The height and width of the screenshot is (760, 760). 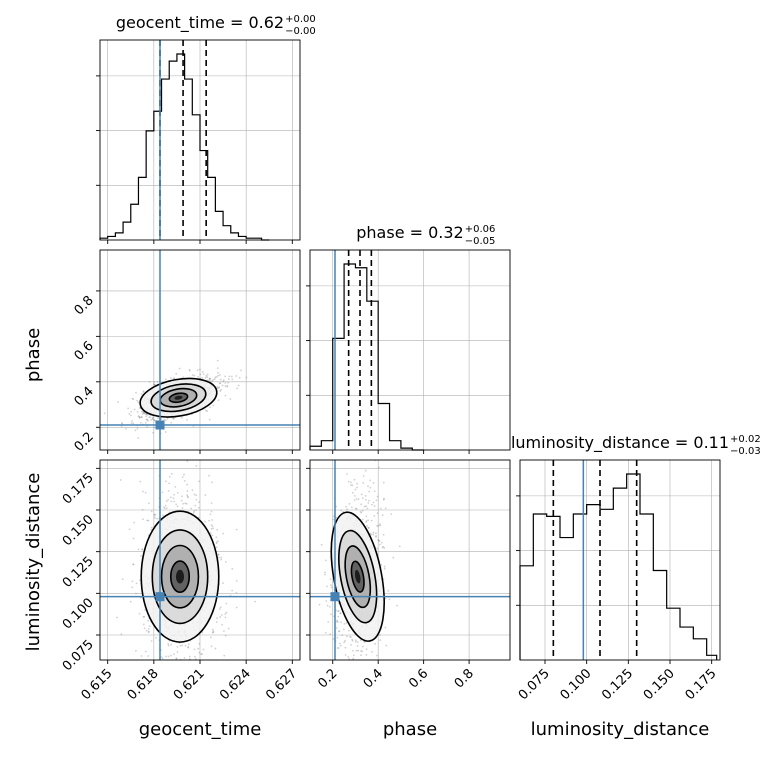 I want to click on y-tick-label-phase: 0.8, so click(x=84, y=305).